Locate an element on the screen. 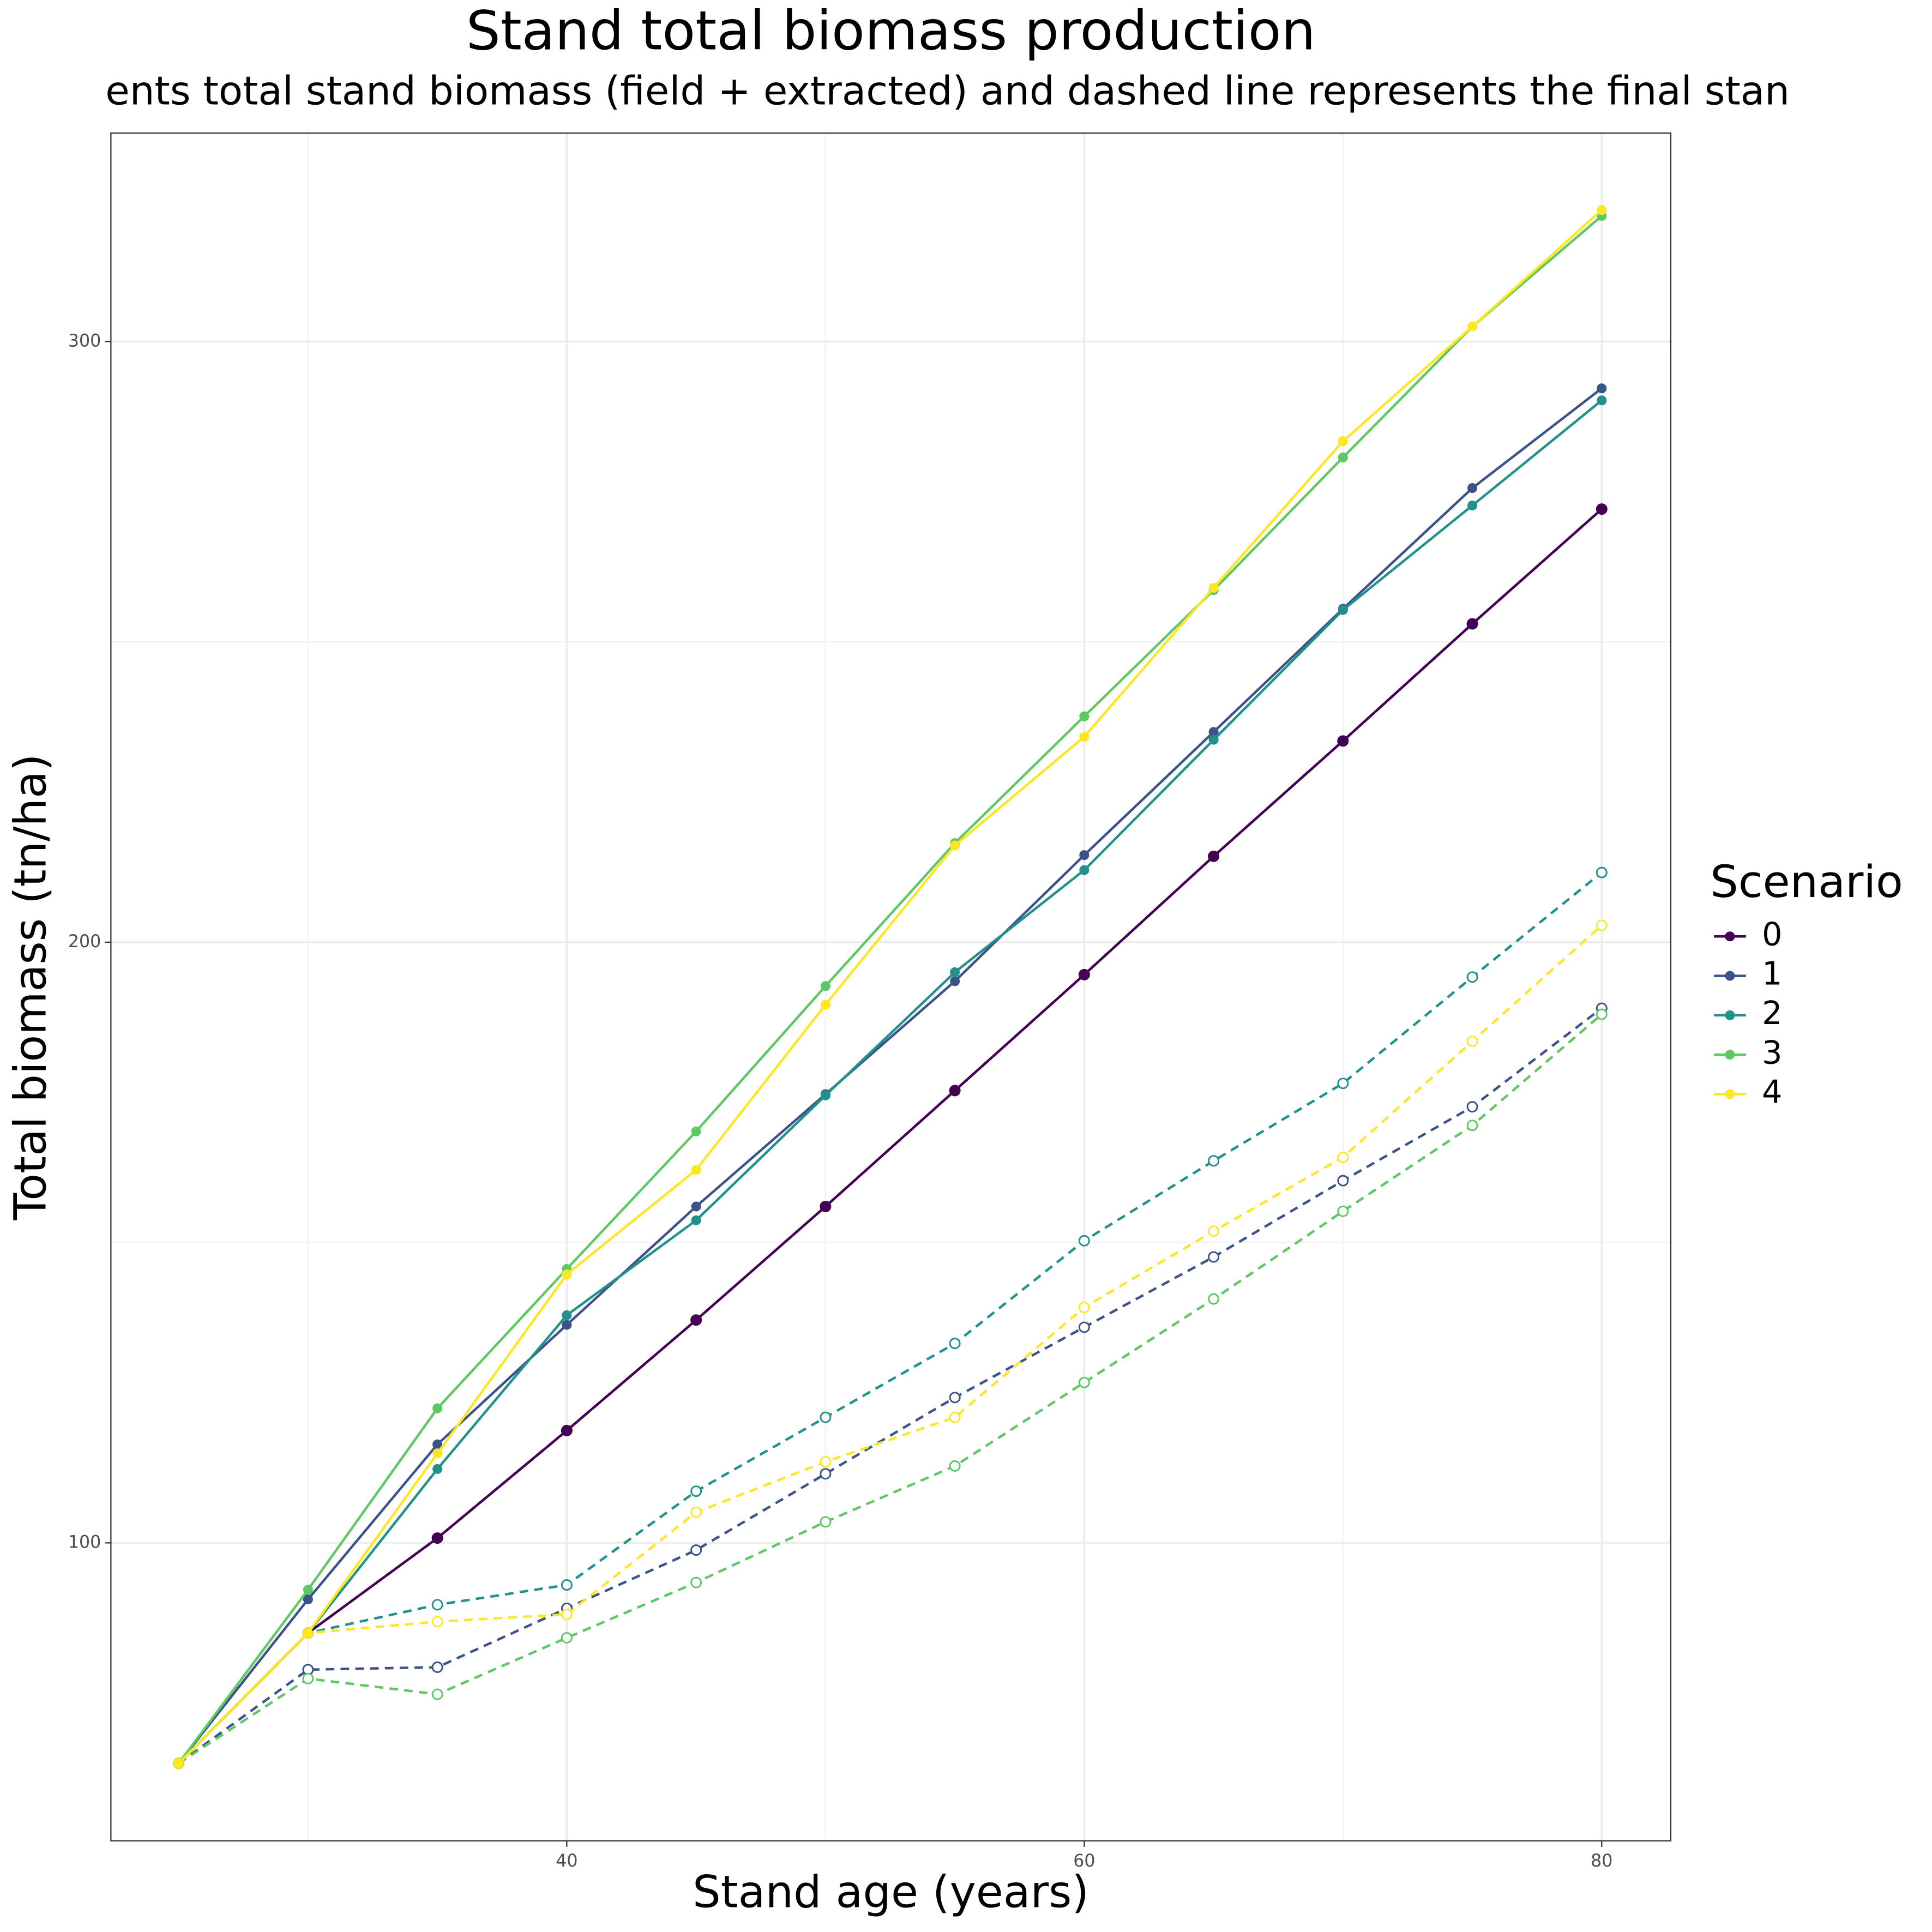 The image size is (1932, 1932). y-tick-label: 200 is located at coordinates (84, 942).